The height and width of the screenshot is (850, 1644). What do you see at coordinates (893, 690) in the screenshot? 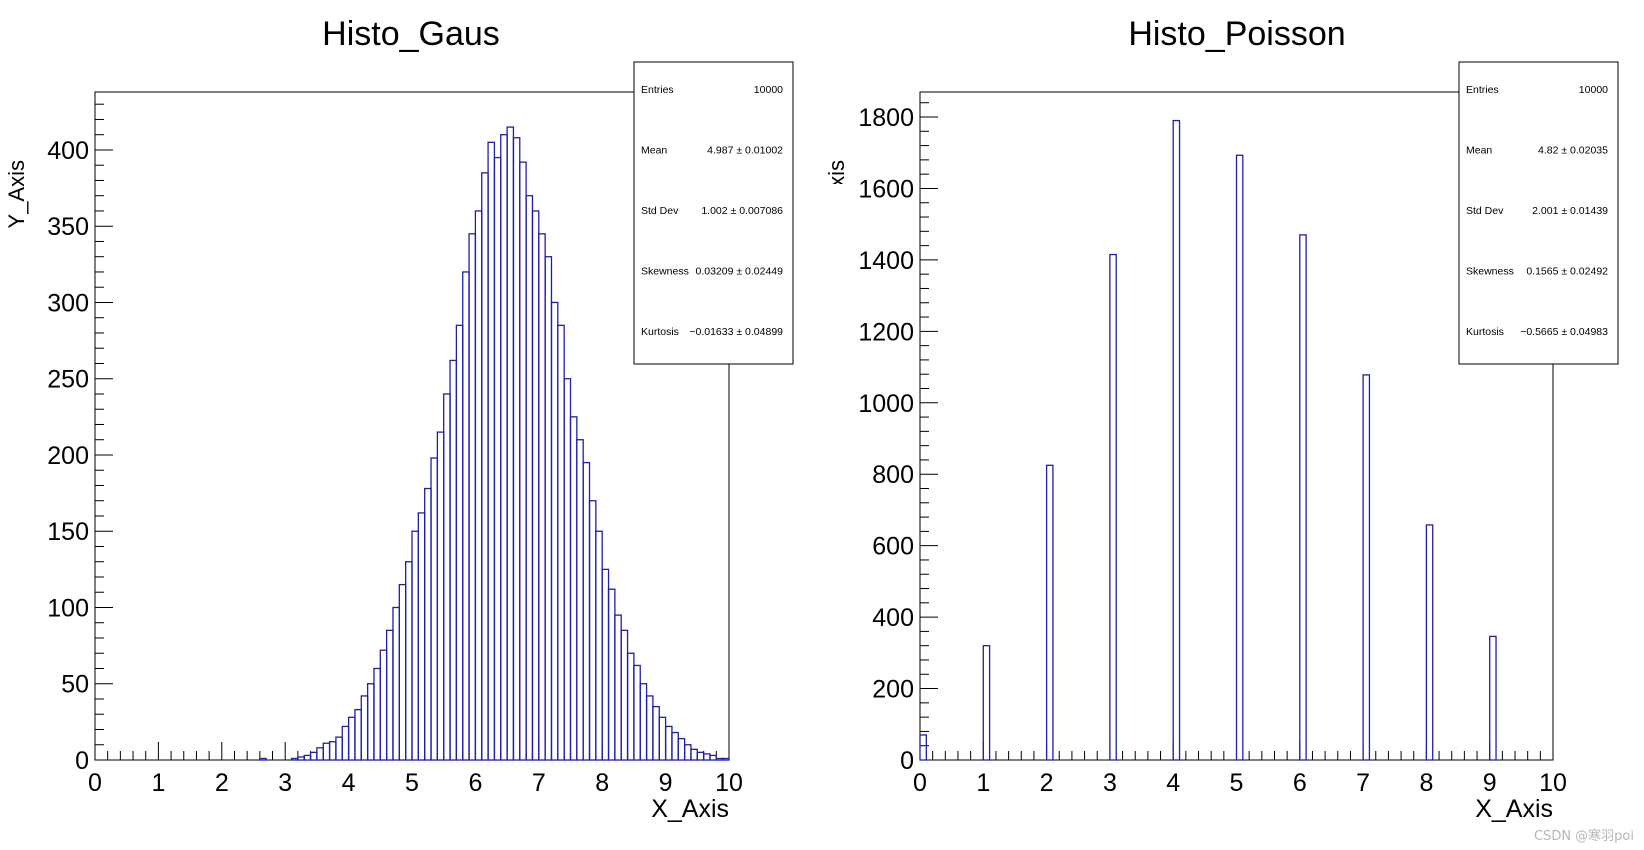
I see `y-tick-label: 200` at bounding box center [893, 690].